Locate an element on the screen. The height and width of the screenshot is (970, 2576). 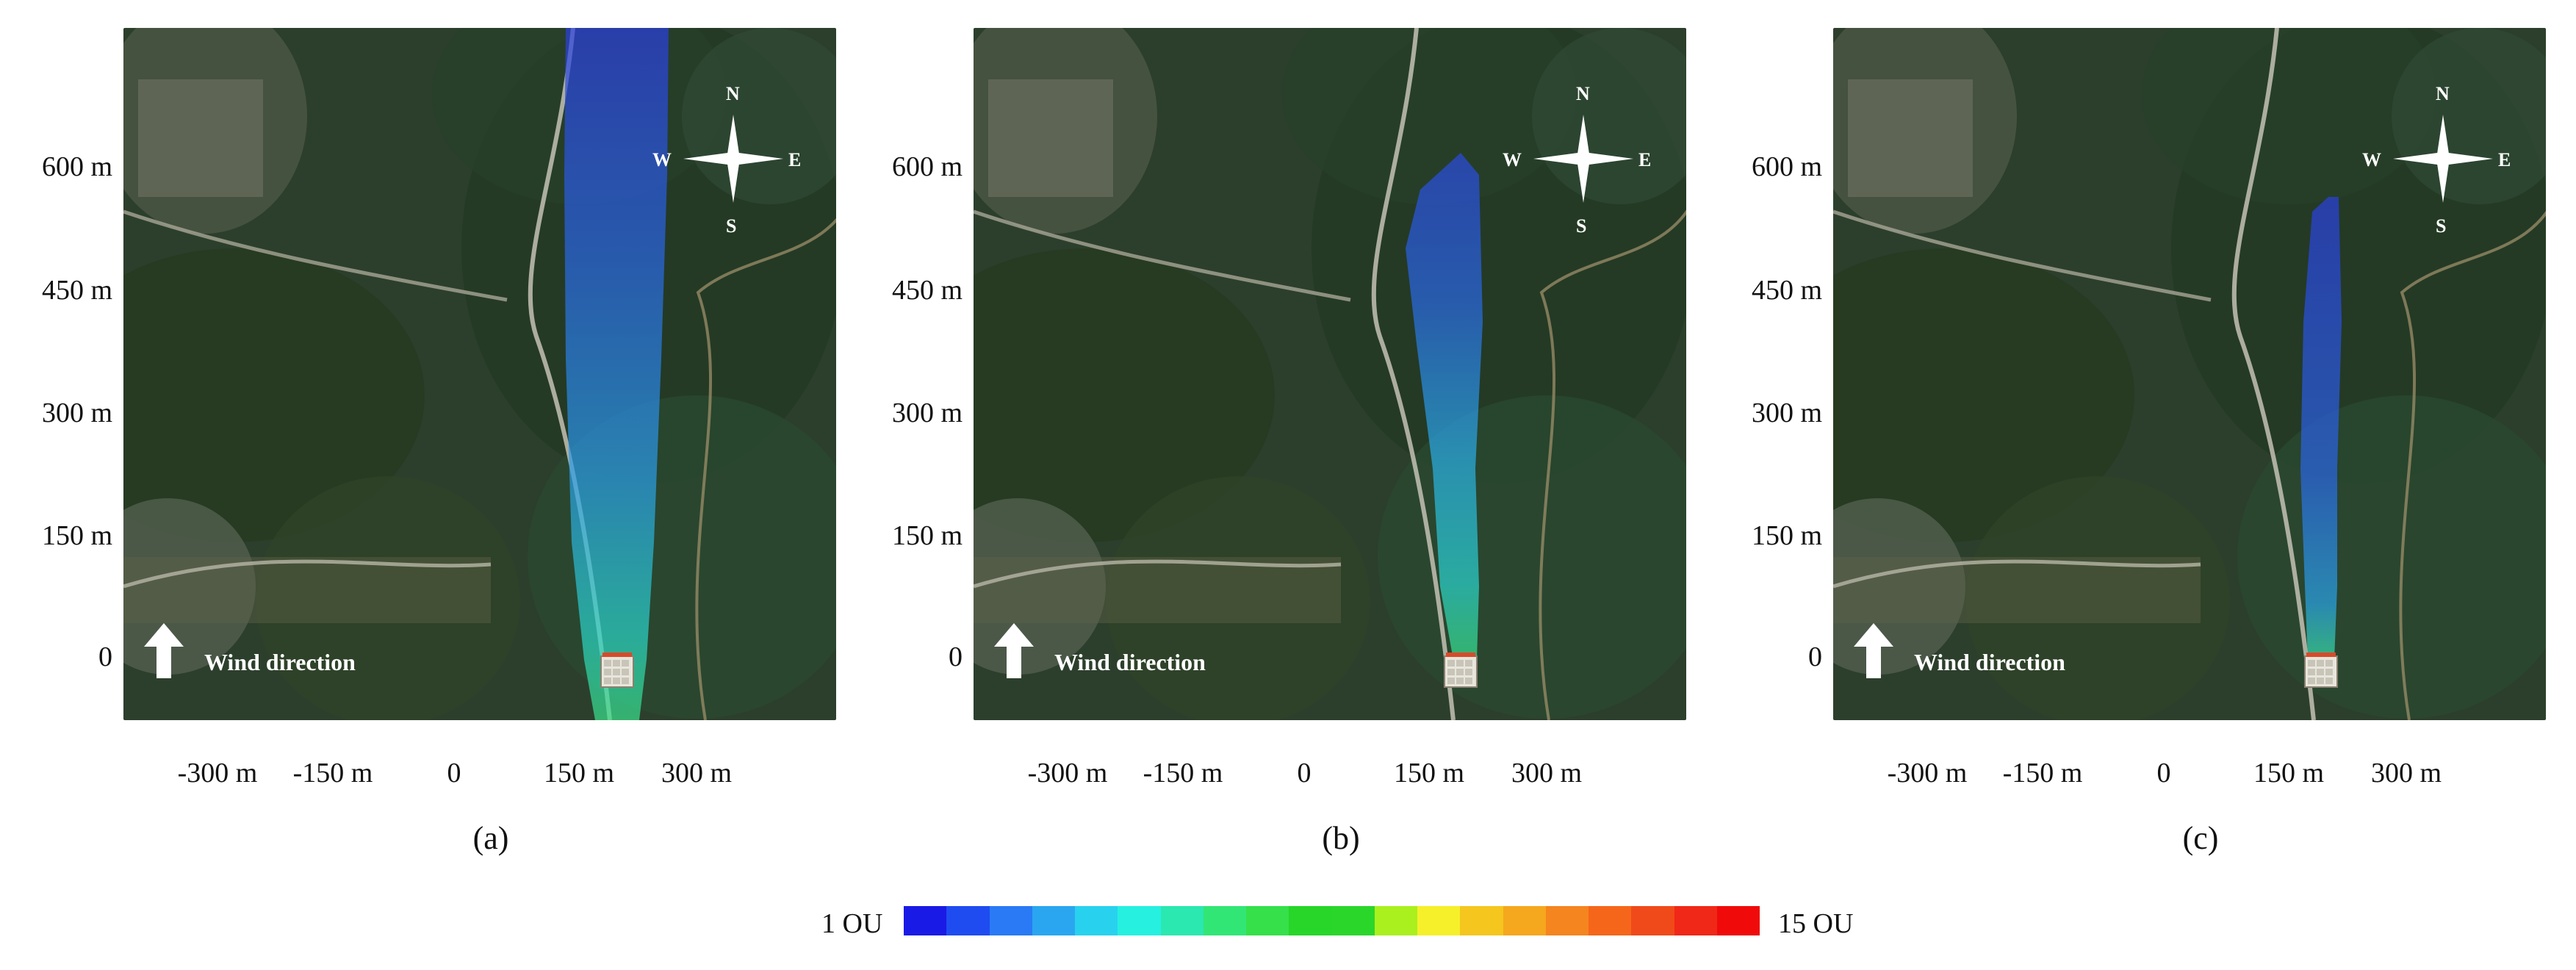
legend-min-label: 1 OU is located at coordinates (852, 923).